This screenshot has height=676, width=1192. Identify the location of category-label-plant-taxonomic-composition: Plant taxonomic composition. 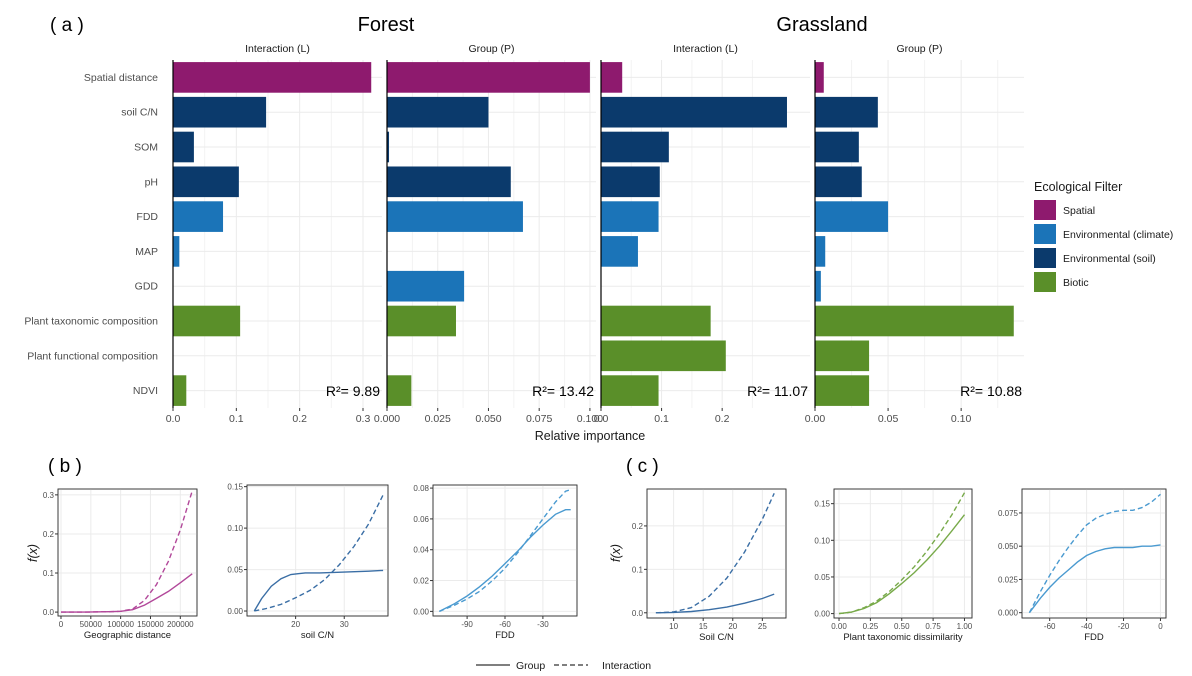
(91, 322).